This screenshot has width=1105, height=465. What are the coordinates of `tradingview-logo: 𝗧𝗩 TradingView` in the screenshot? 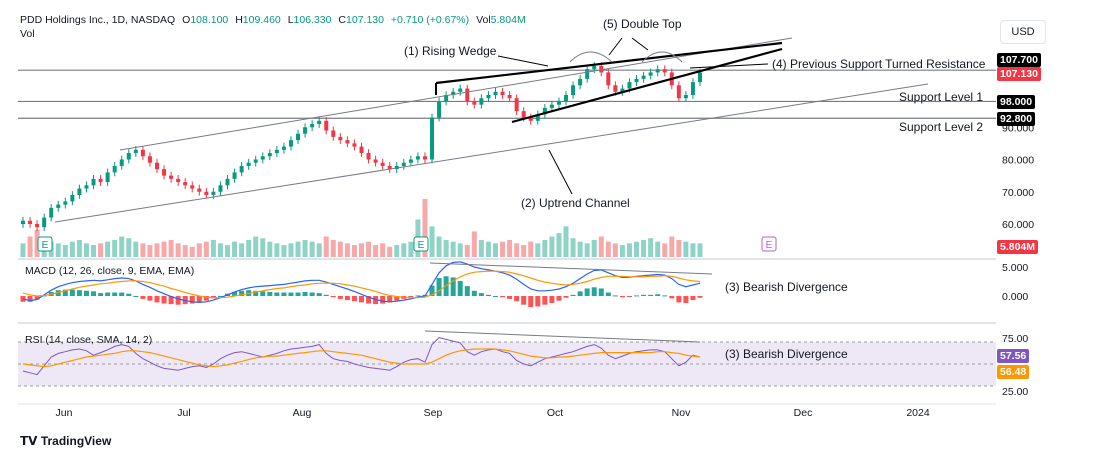 It's located at (66, 441).